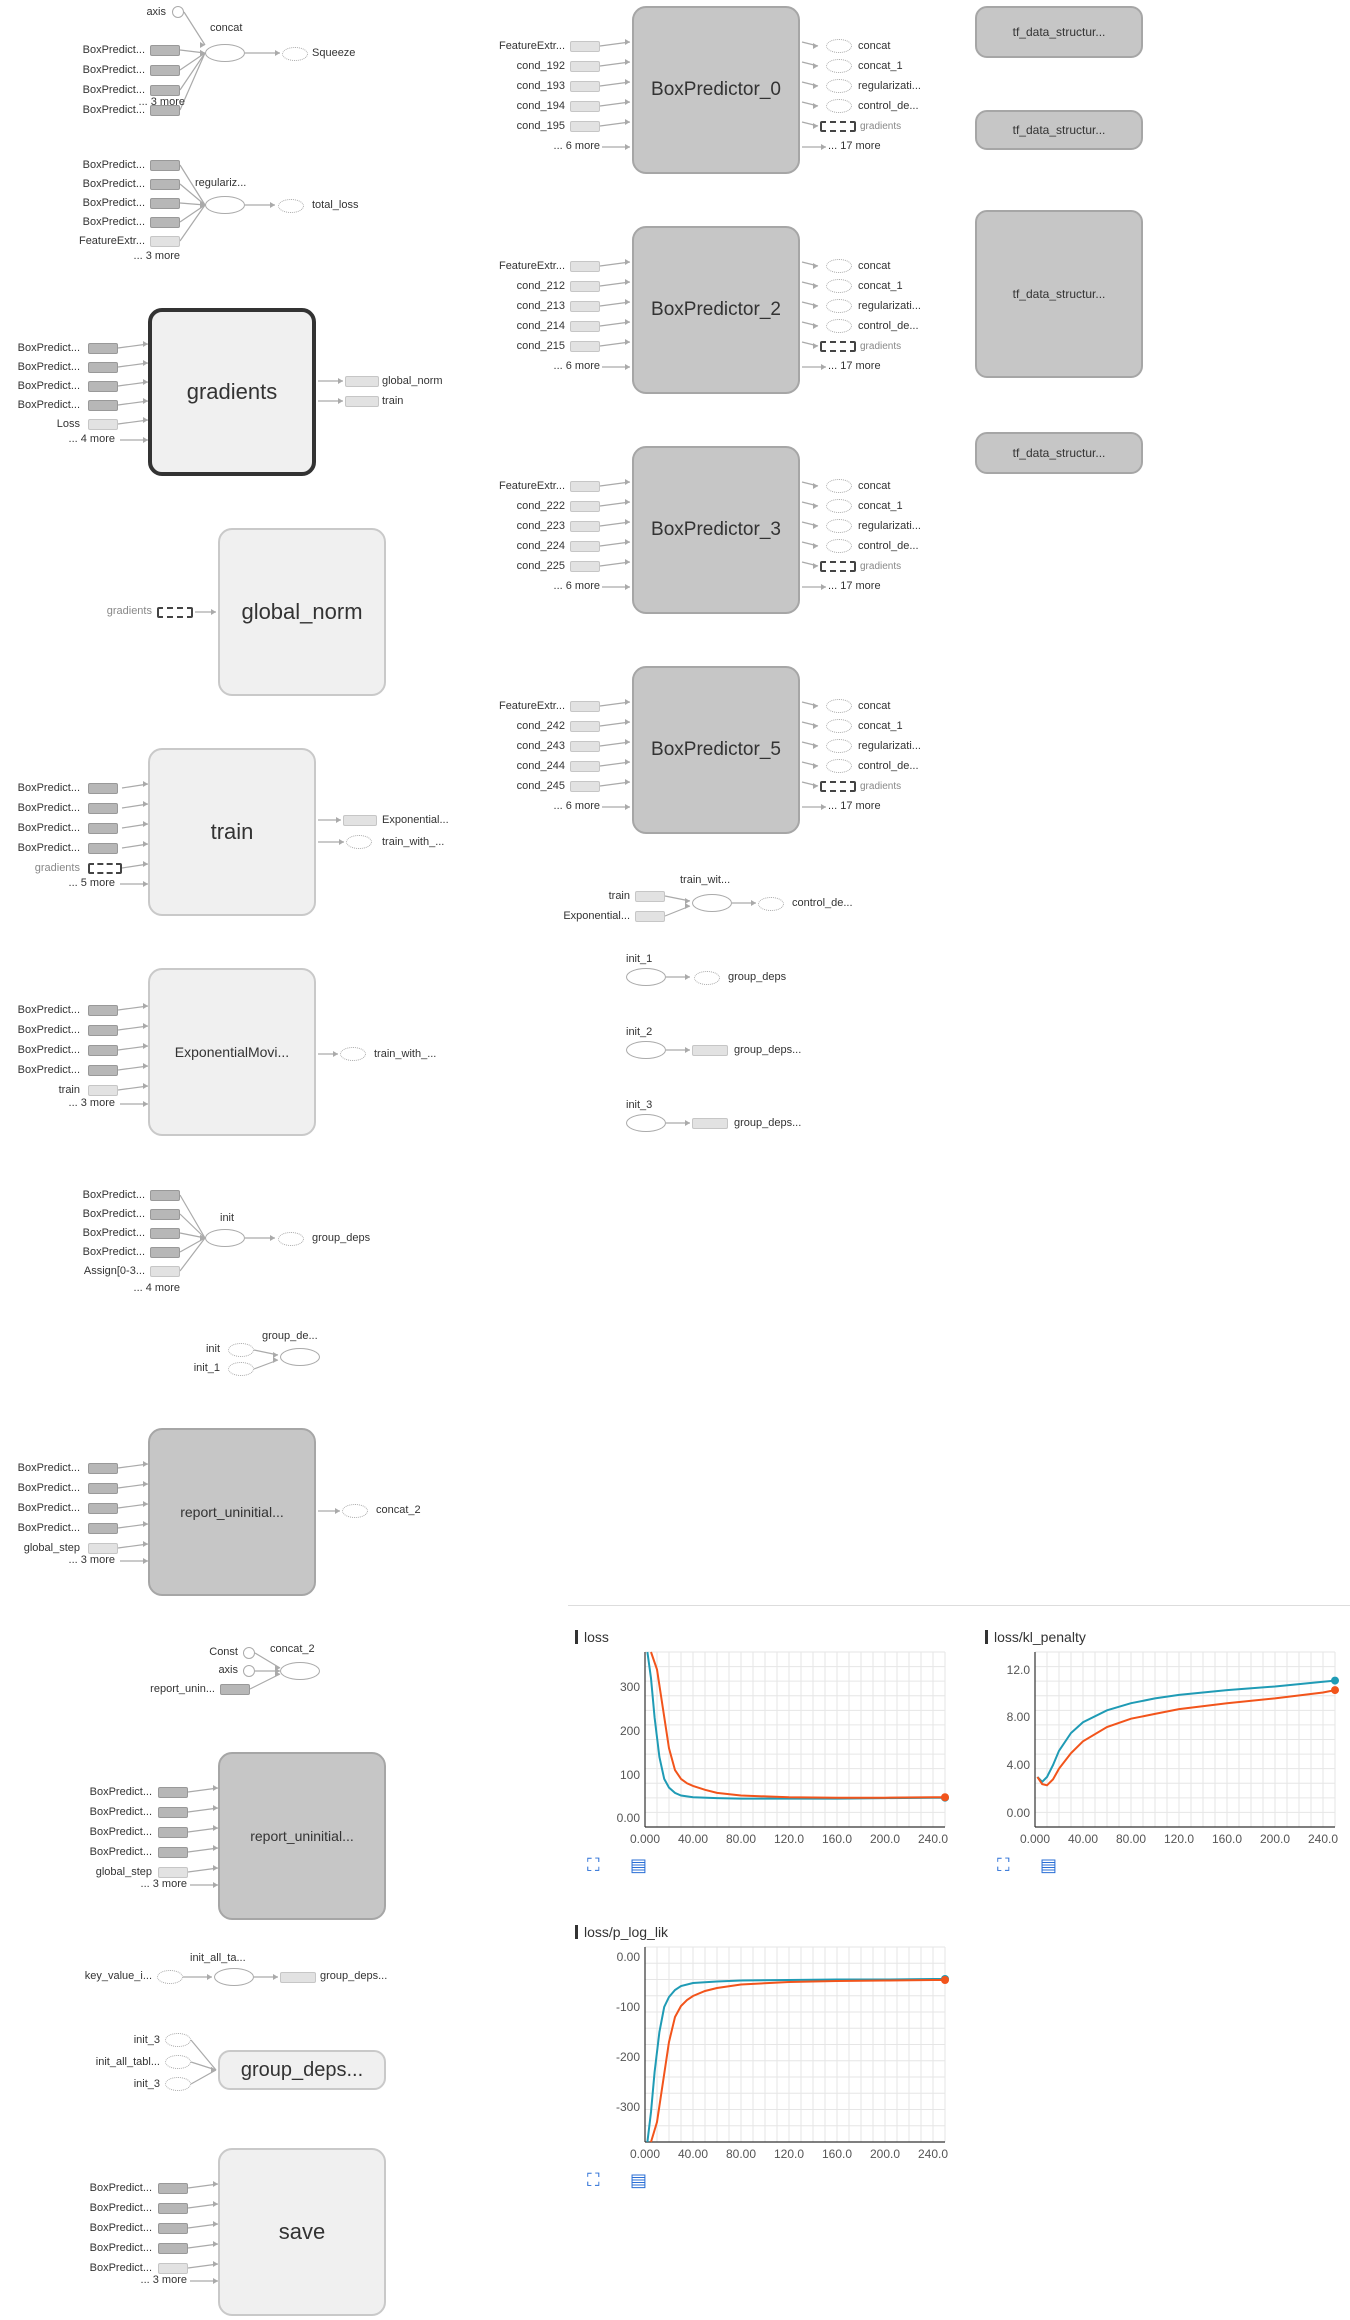 The width and height of the screenshot is (1350, 2320). What do you see at coordinates (576, 586) in the screenshot?
I see `more-inputs-label: ... 6 more` at bounding box center [576, 586].